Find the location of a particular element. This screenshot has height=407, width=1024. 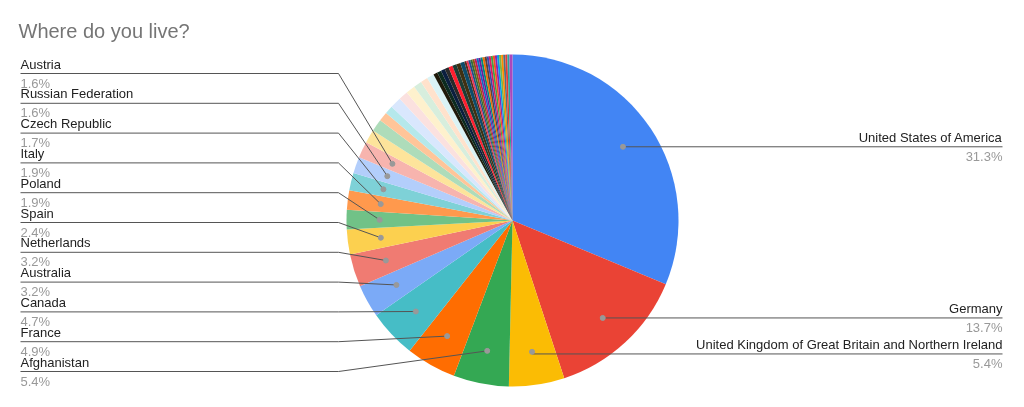

slice-label: Australia is located at coordinates (46, 273).